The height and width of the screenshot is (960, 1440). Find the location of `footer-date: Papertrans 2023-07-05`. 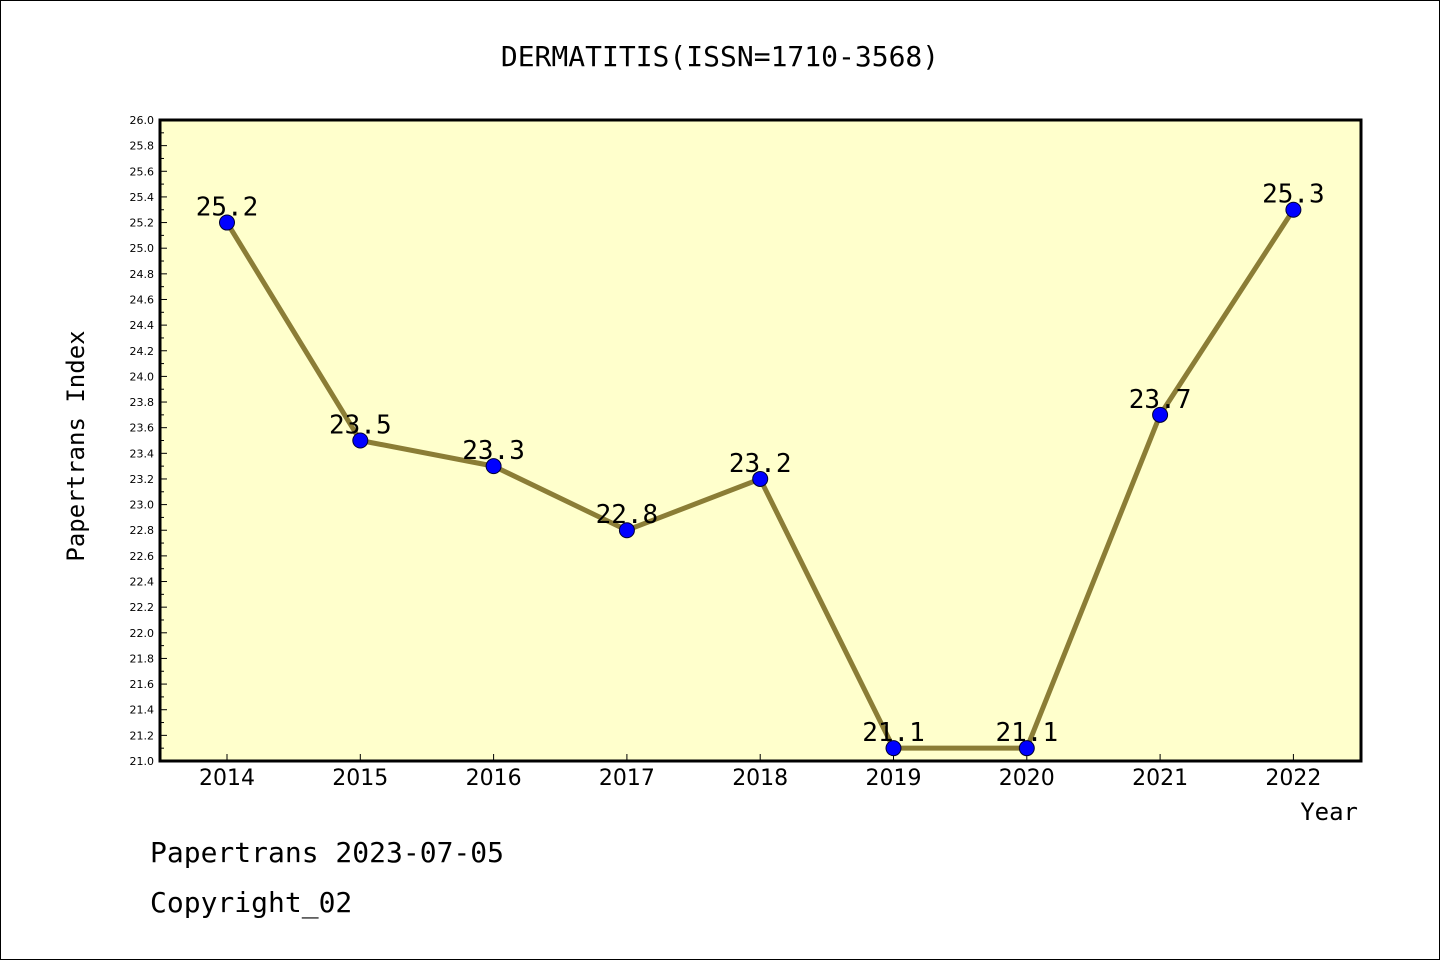

footer-date: Papertrans 2023-07-05 is located at coordinates (327, 852).